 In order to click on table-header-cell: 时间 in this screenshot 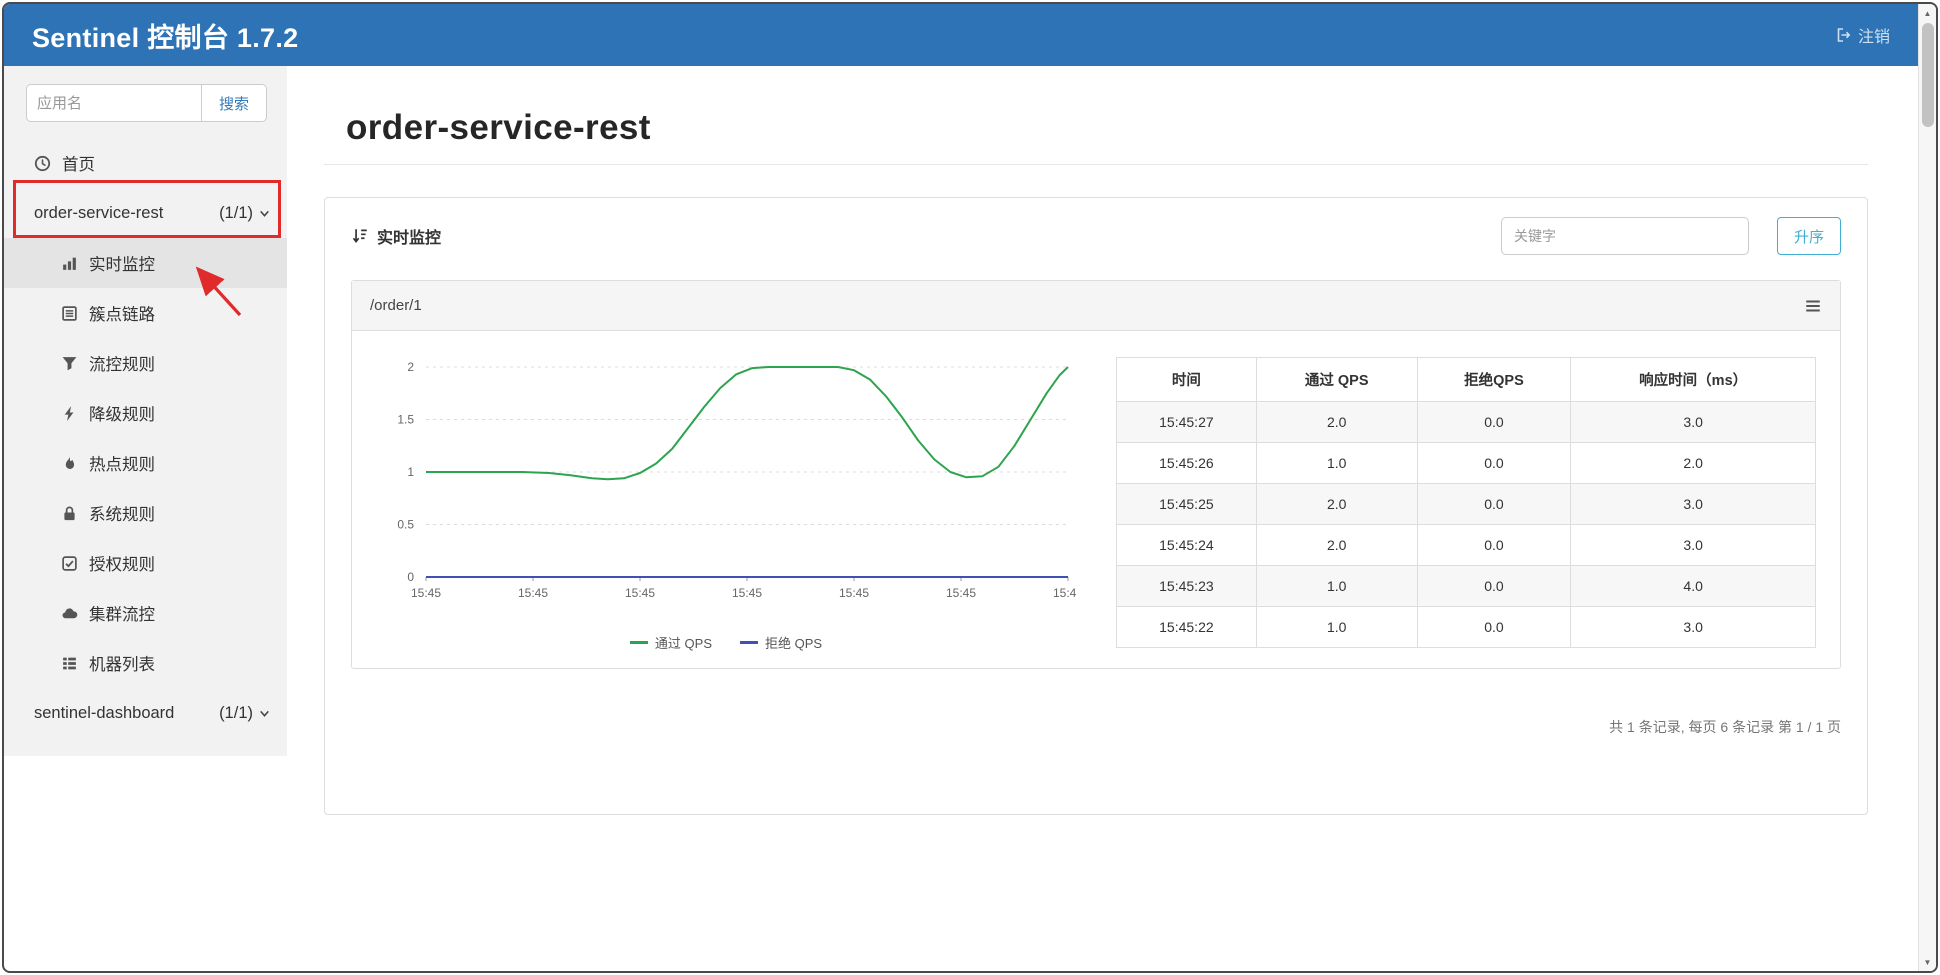, I will do `click(1186, 379)`.